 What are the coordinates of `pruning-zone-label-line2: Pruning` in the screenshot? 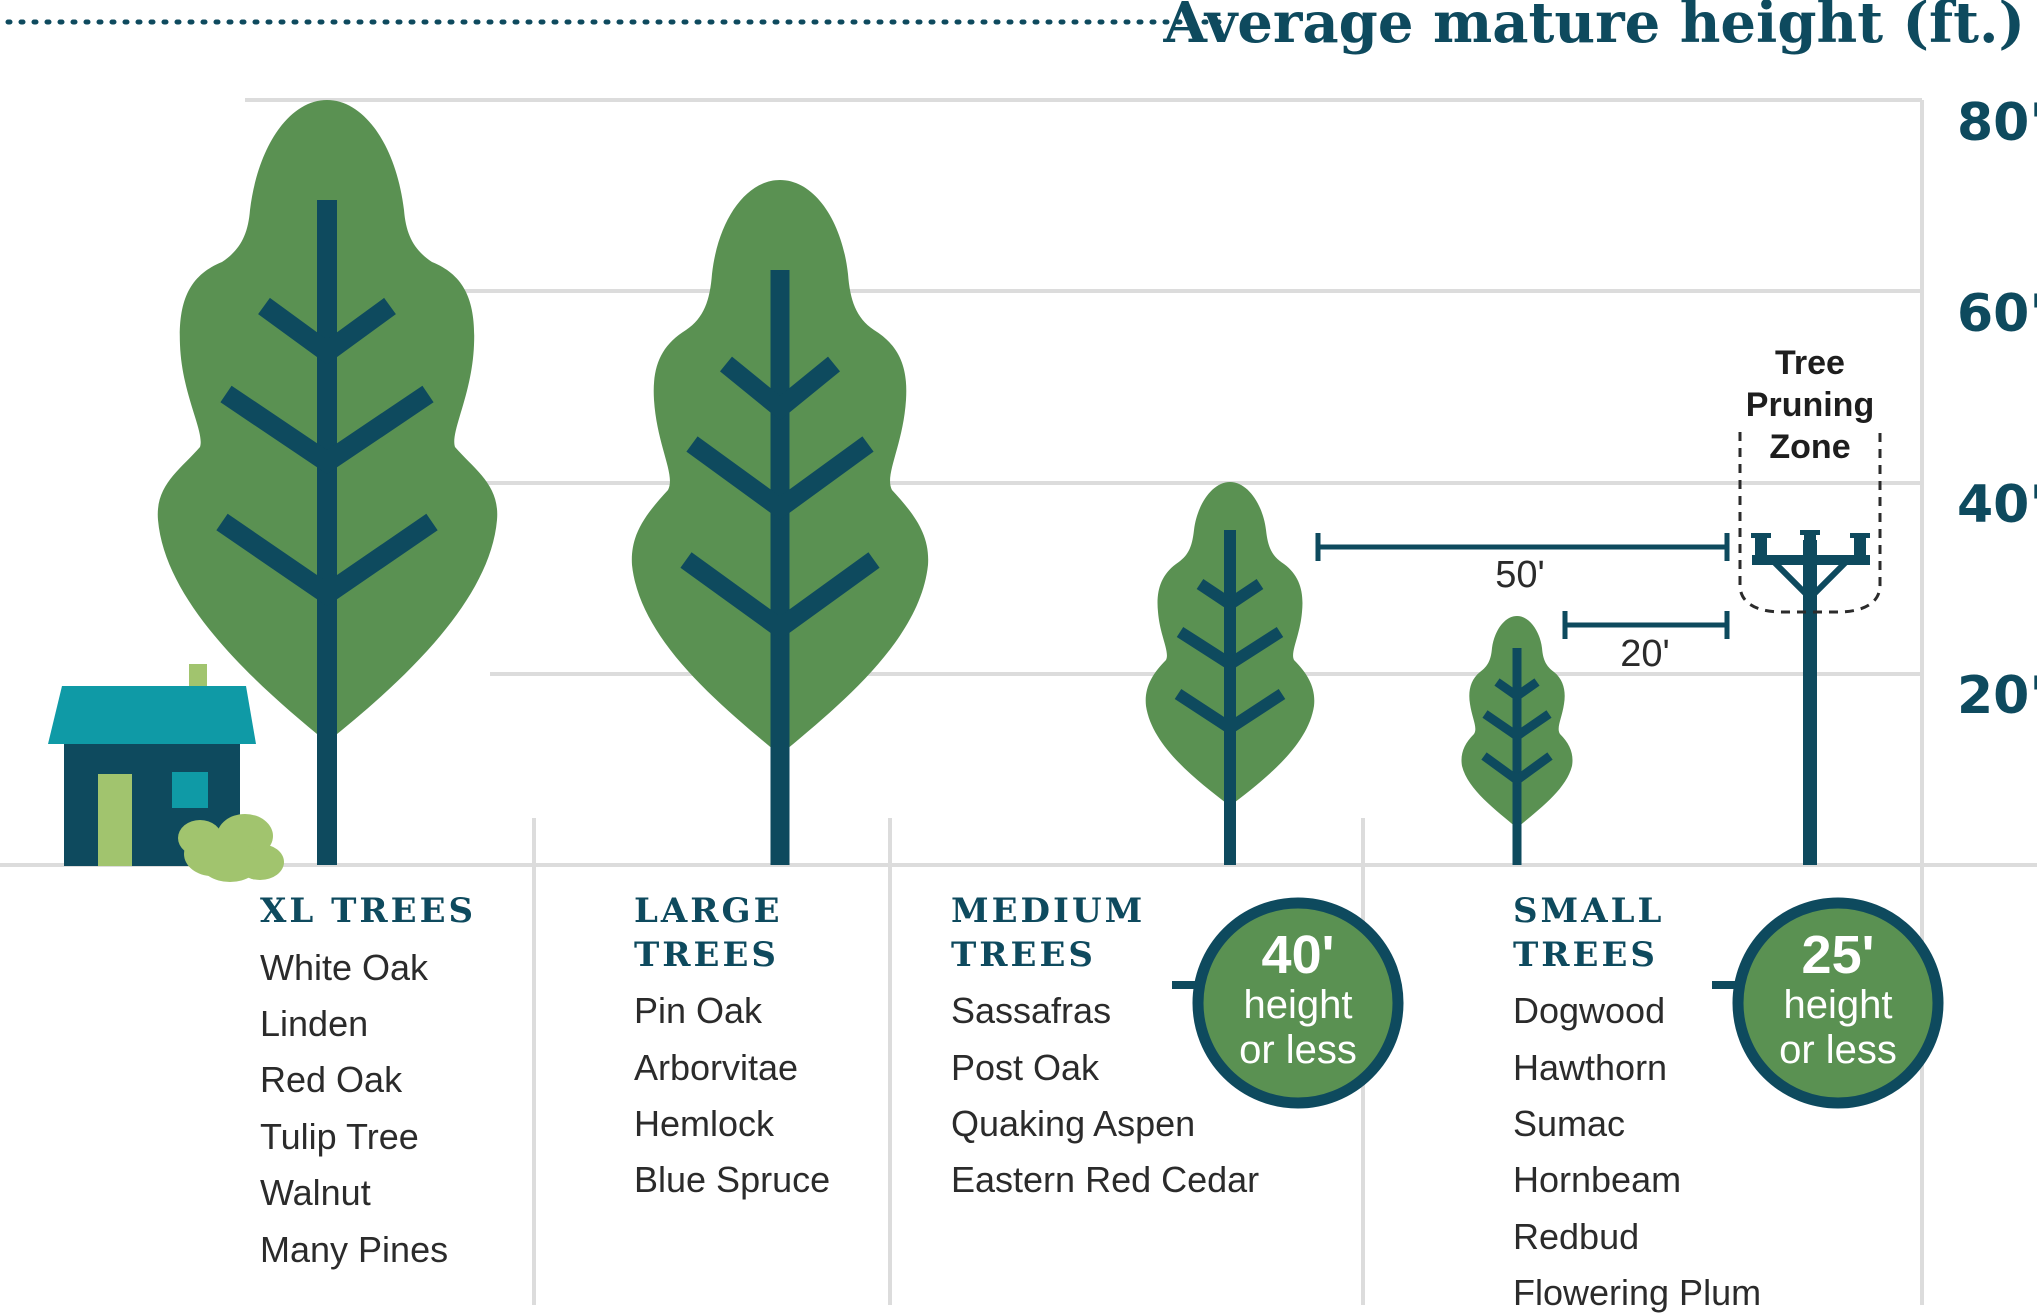 It's located at (1810, 405).